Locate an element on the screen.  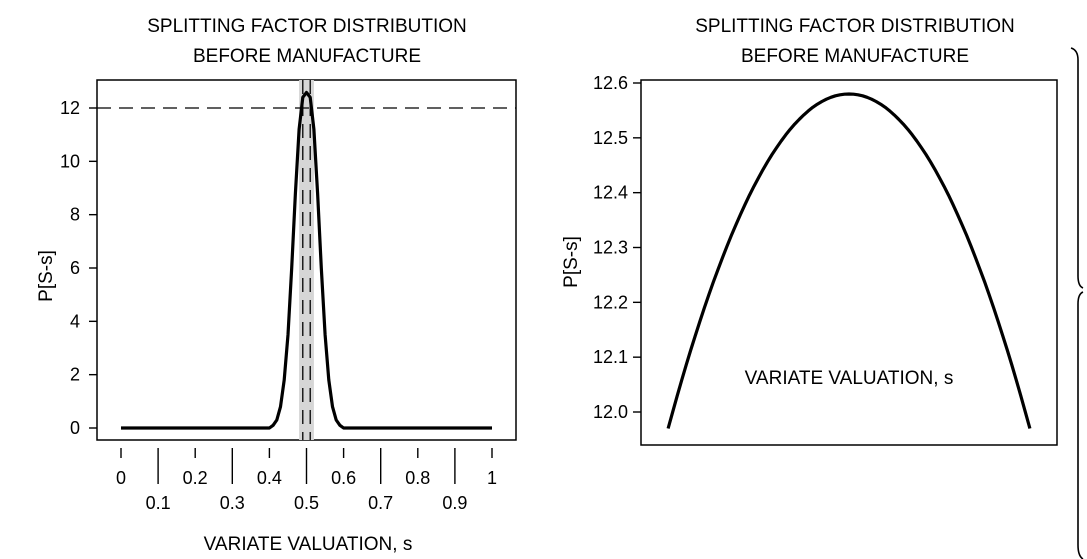
left-title-line-1: SPLITTING FACTOR DISTRIBUTION is located at coordinates (307, 26).